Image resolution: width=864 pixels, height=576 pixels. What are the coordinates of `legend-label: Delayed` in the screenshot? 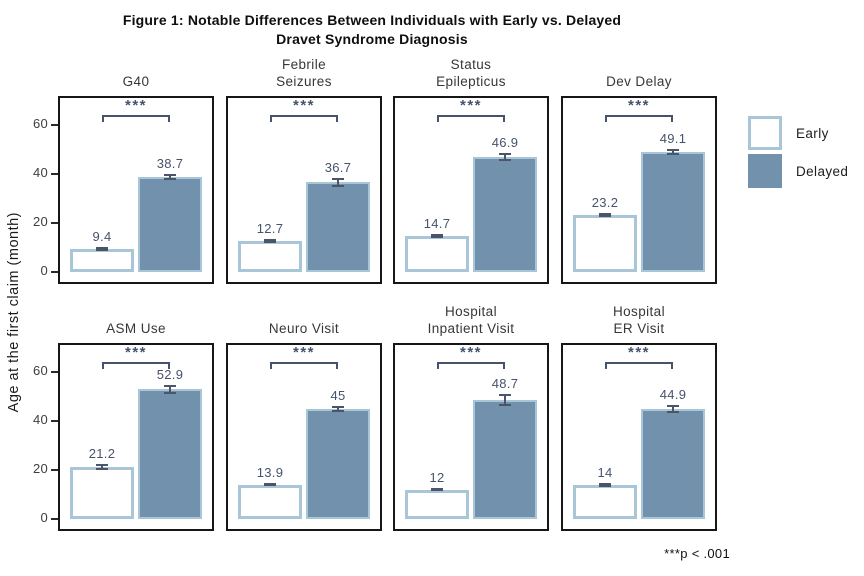 It's located at (822, 171).